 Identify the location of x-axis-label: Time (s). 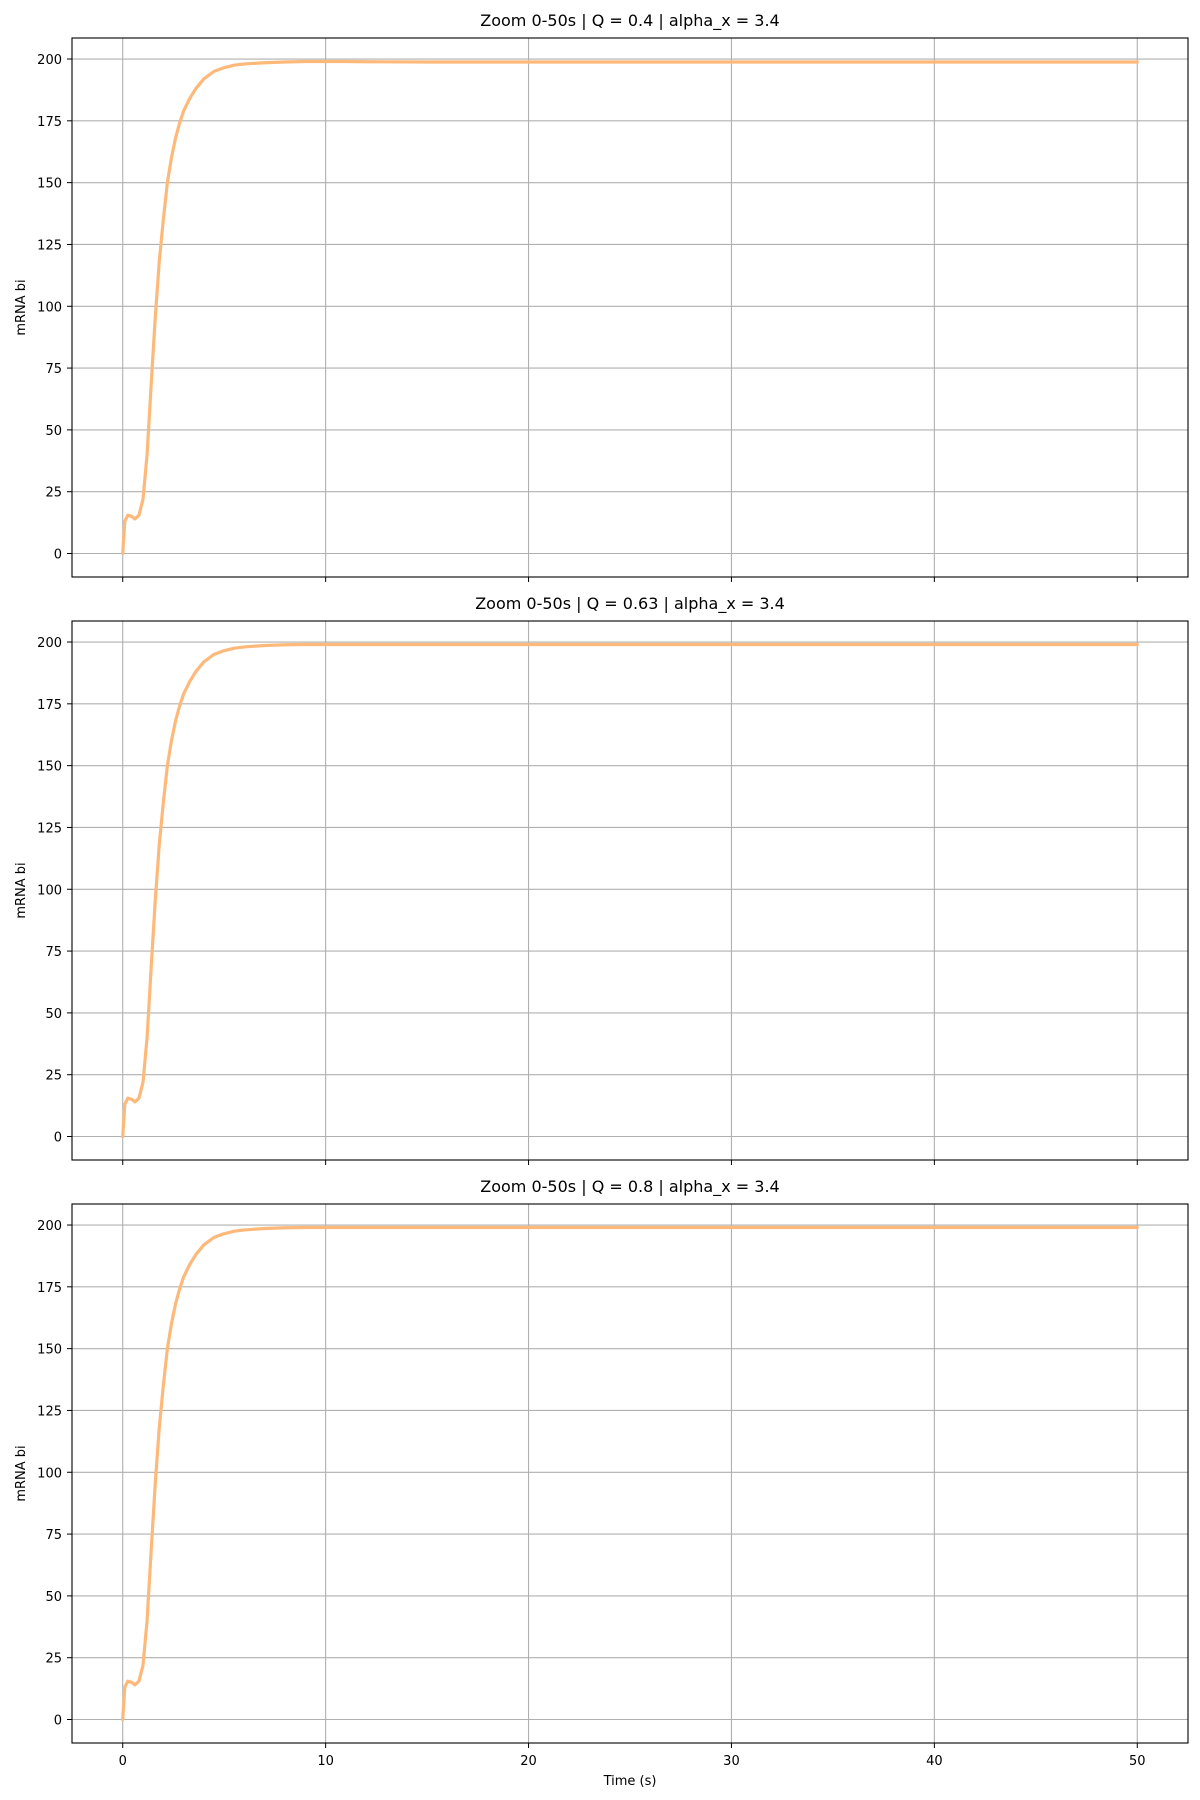
(630, 1781).